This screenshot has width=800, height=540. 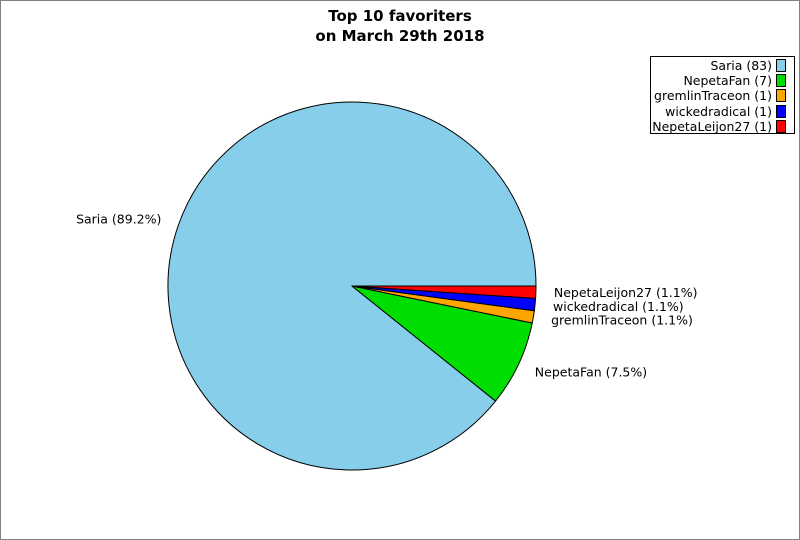 I want to click on legend-item-nepetaleijon27: NepetaLeijon27 (1), so click(x=719, y=126).